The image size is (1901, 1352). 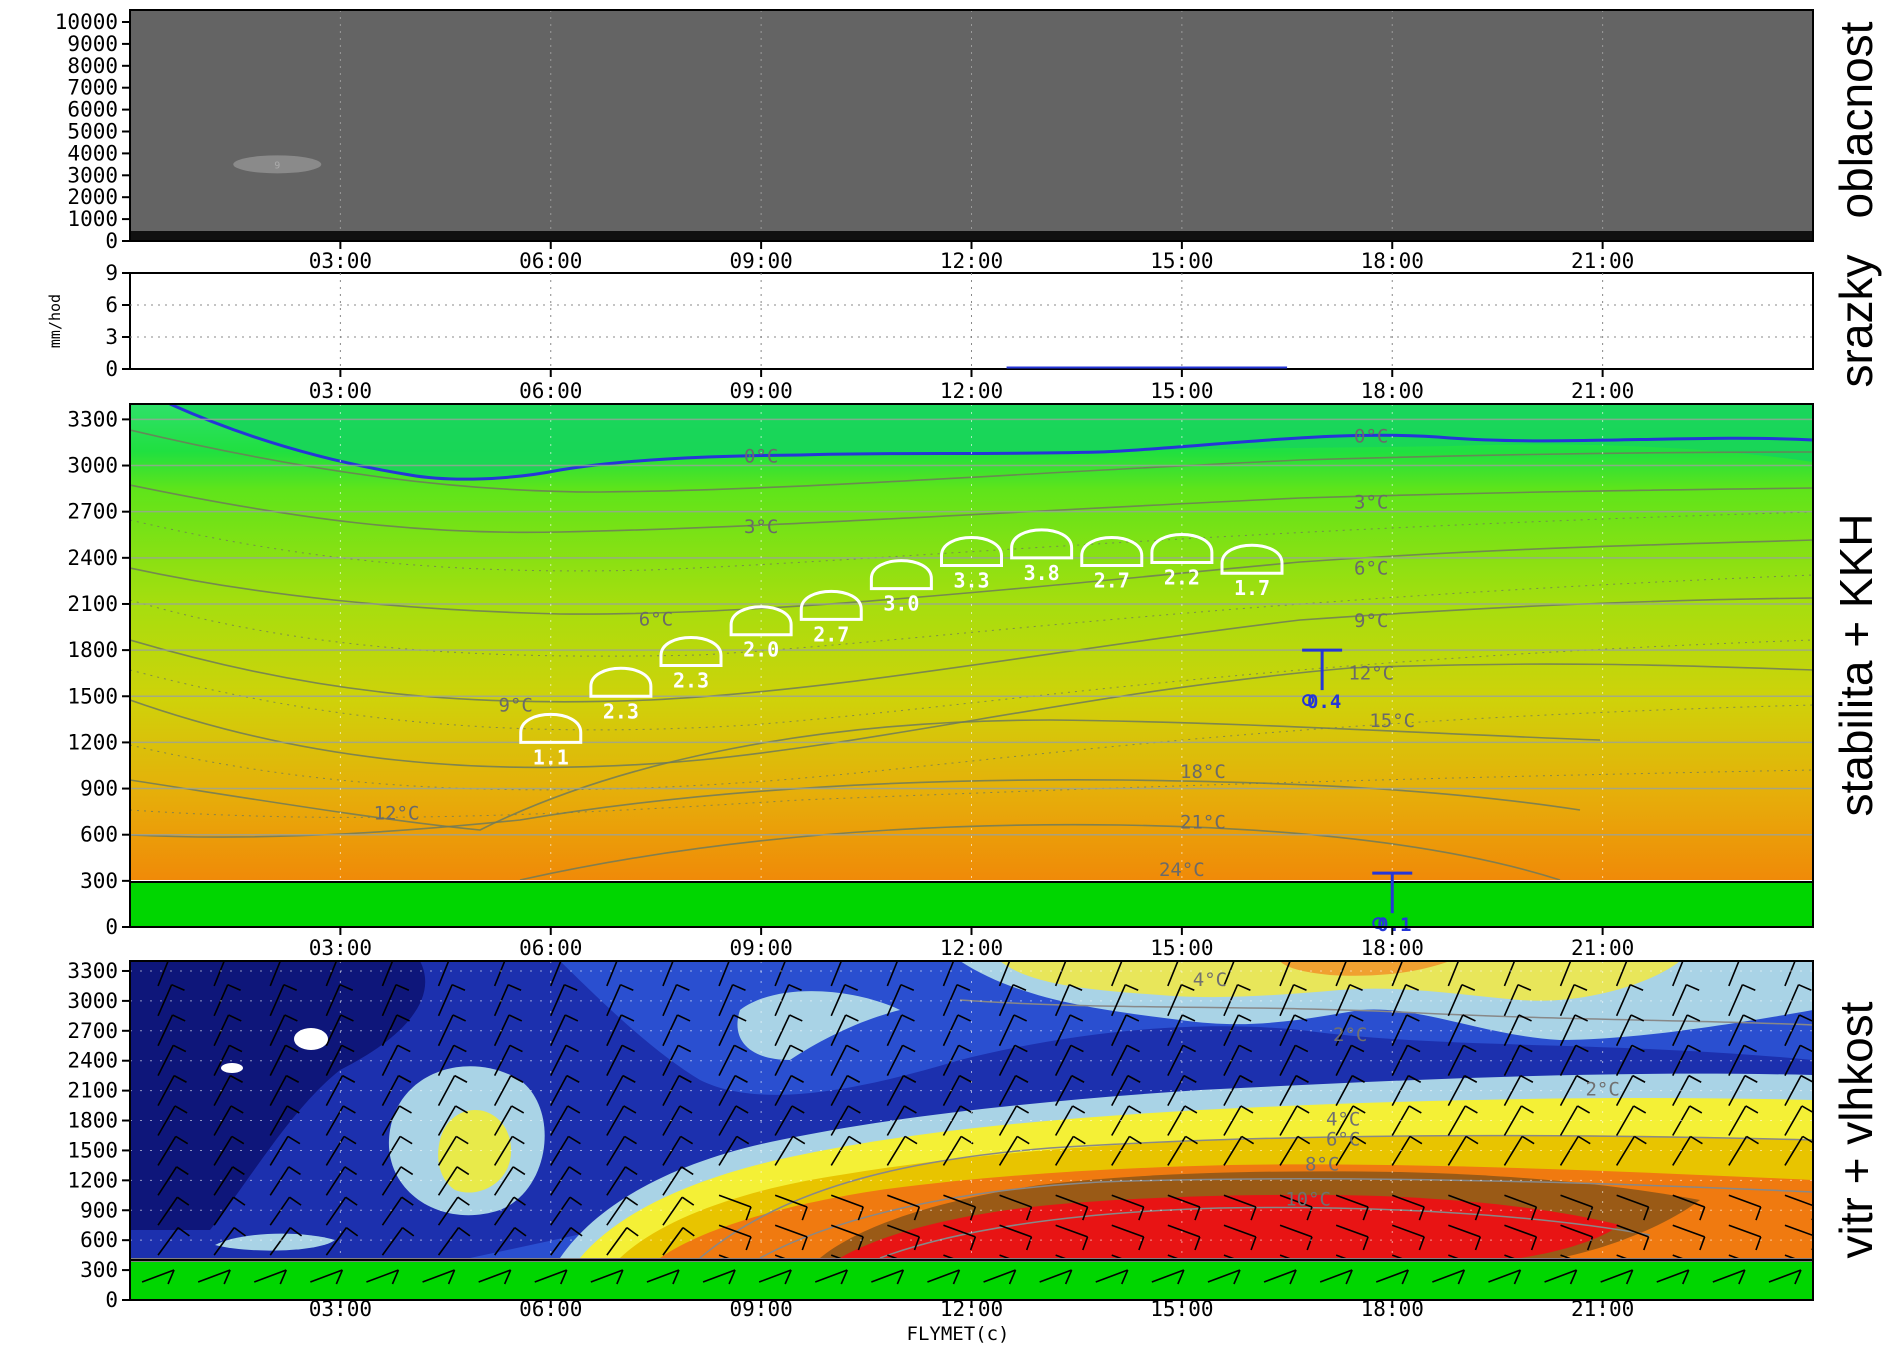 I want to click on kkh-symbols: 1.1 2.3 2.3 2.0 2.7 3.0 3.3 3.8 2.7 2.2 1.7, so click(x=901, y=648).